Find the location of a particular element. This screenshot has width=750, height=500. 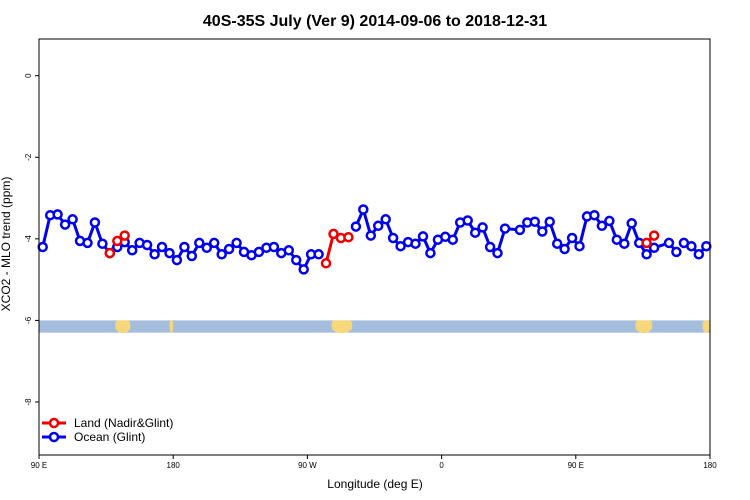

y-tick-label: 0 is located at coordinates (28, 75).